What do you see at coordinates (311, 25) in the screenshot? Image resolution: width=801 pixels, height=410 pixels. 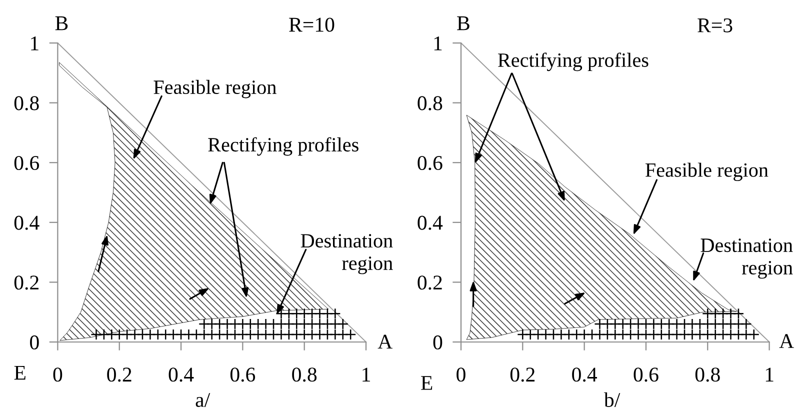 I see `text: R=10` at bounding box center [311, 25].